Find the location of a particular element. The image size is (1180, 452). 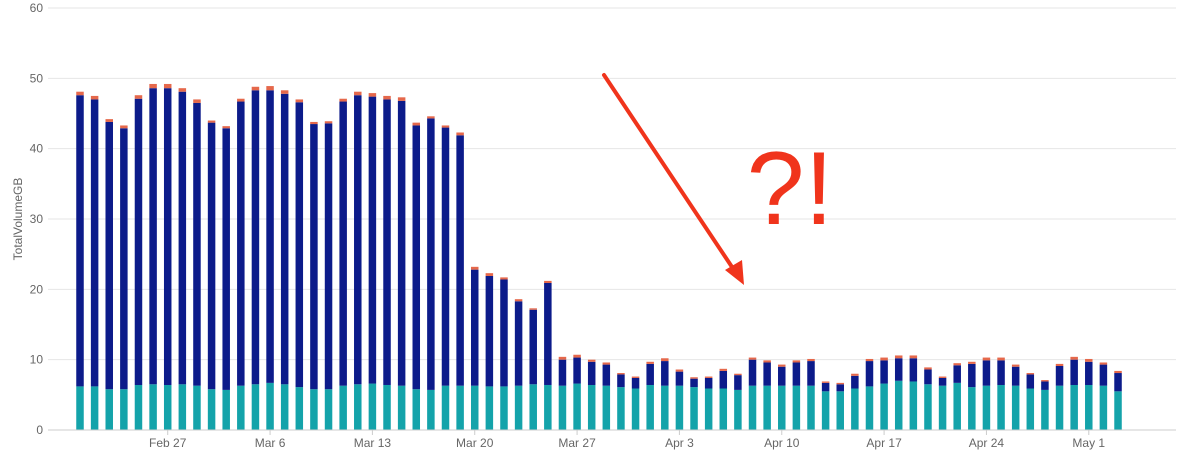

x-tick-label: Mar 6 is located at coordinates (270, 443).